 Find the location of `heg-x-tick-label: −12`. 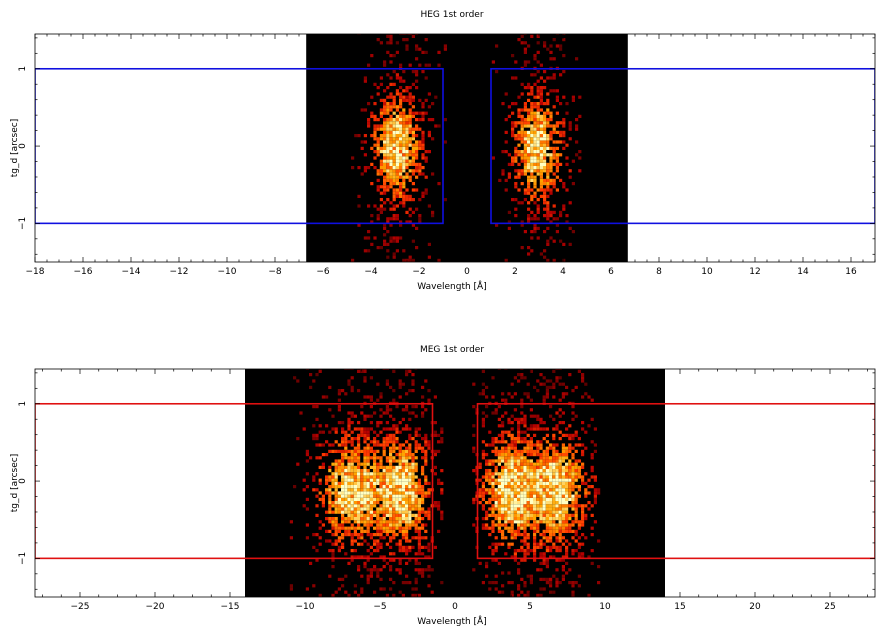

heg-x-tick-label: −12 is located at coordinates (179, 272).